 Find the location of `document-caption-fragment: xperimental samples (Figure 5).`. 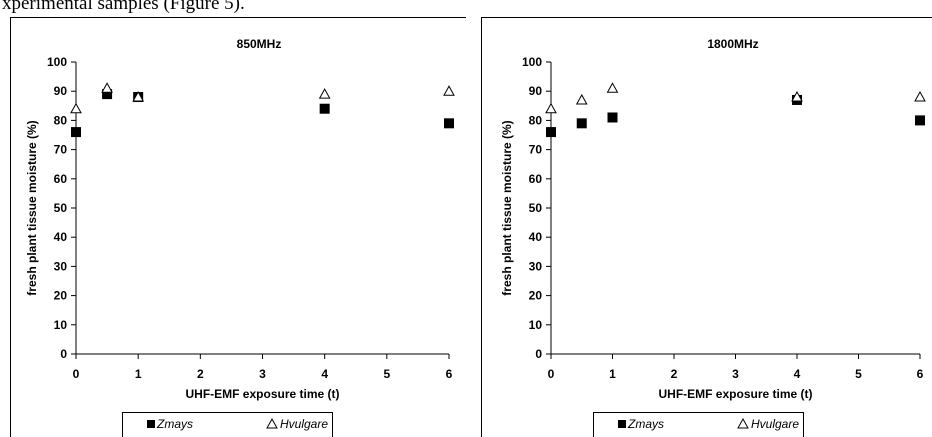

document-caption-fragment: xperimental samples (Figure 5). is located at coordinates (123, 7).